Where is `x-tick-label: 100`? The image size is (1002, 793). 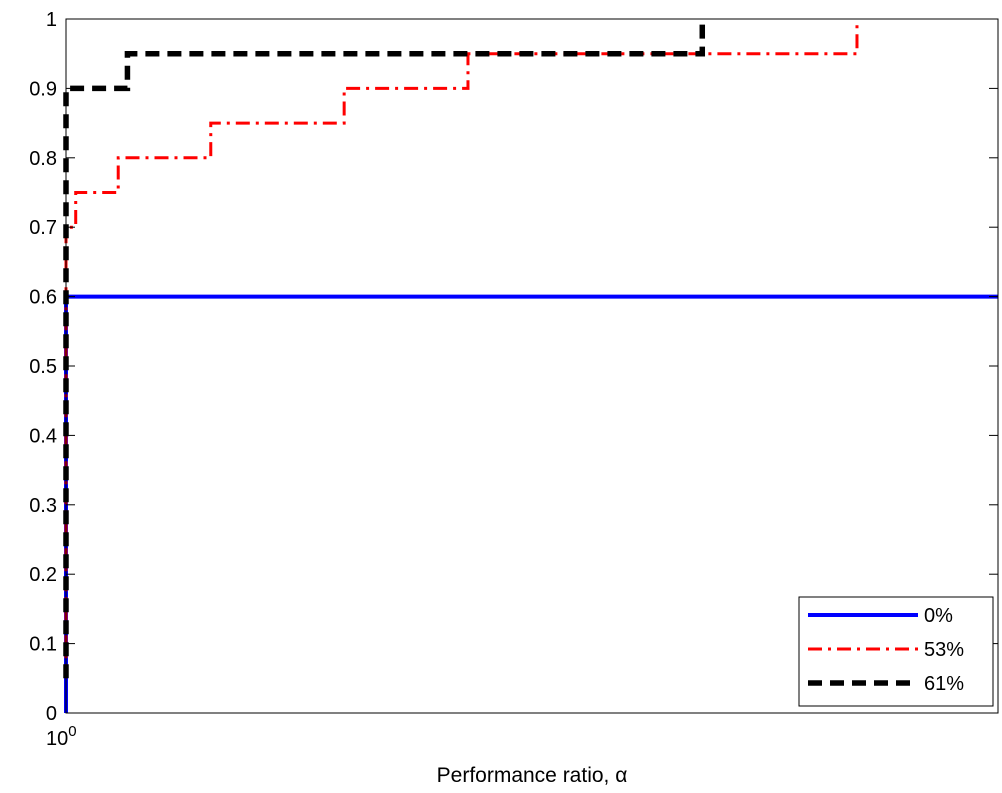 x-tick-label: 100 is located at coordinates (61, 736).